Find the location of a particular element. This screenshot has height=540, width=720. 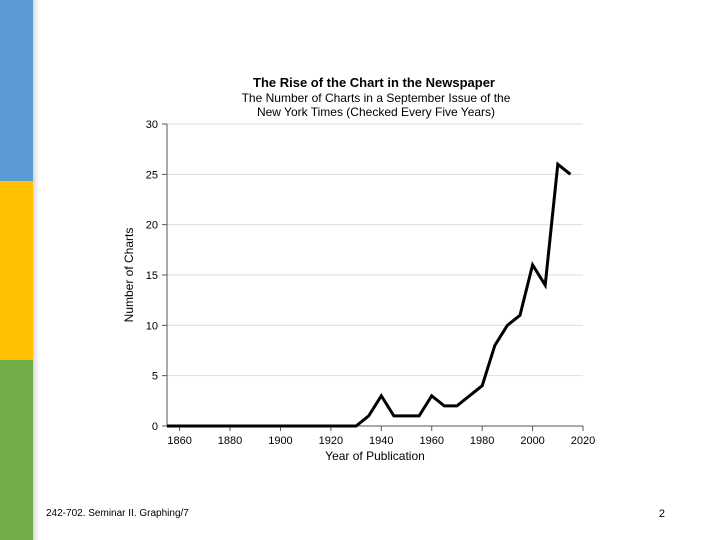

y-tick-label: 10 is located at coordinates (152, 326).